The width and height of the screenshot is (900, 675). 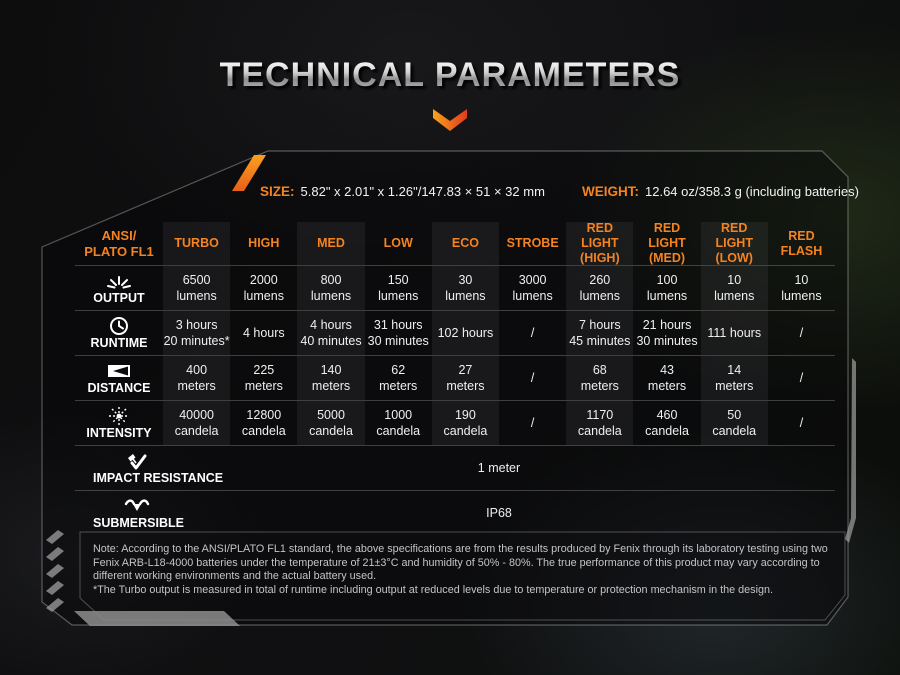 What do you see at coordinates (600, 243) in the screenshot?
I see `column-header-red-light--high: RED LIGHT (HIGH)` at bounding box center [600, 243].